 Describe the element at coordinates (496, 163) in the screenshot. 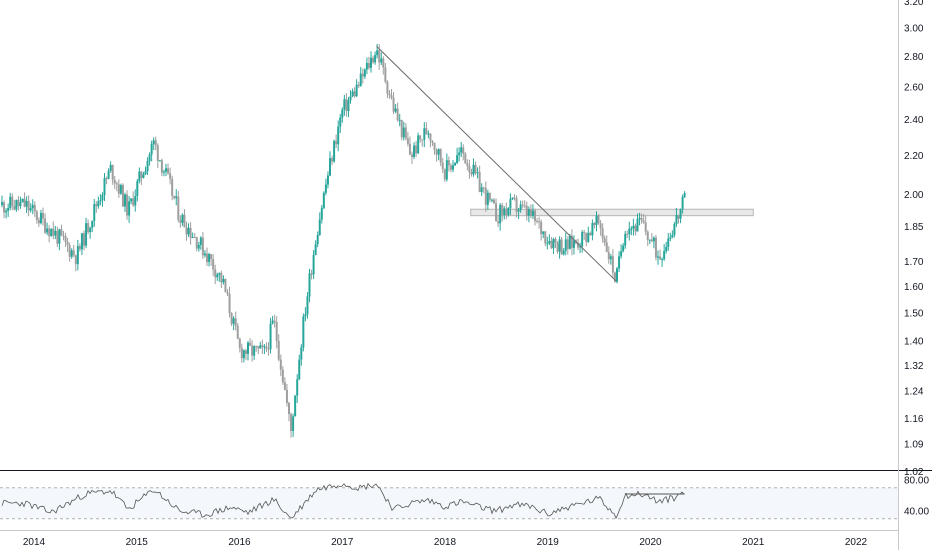

I see `descending-trendline` at that location.